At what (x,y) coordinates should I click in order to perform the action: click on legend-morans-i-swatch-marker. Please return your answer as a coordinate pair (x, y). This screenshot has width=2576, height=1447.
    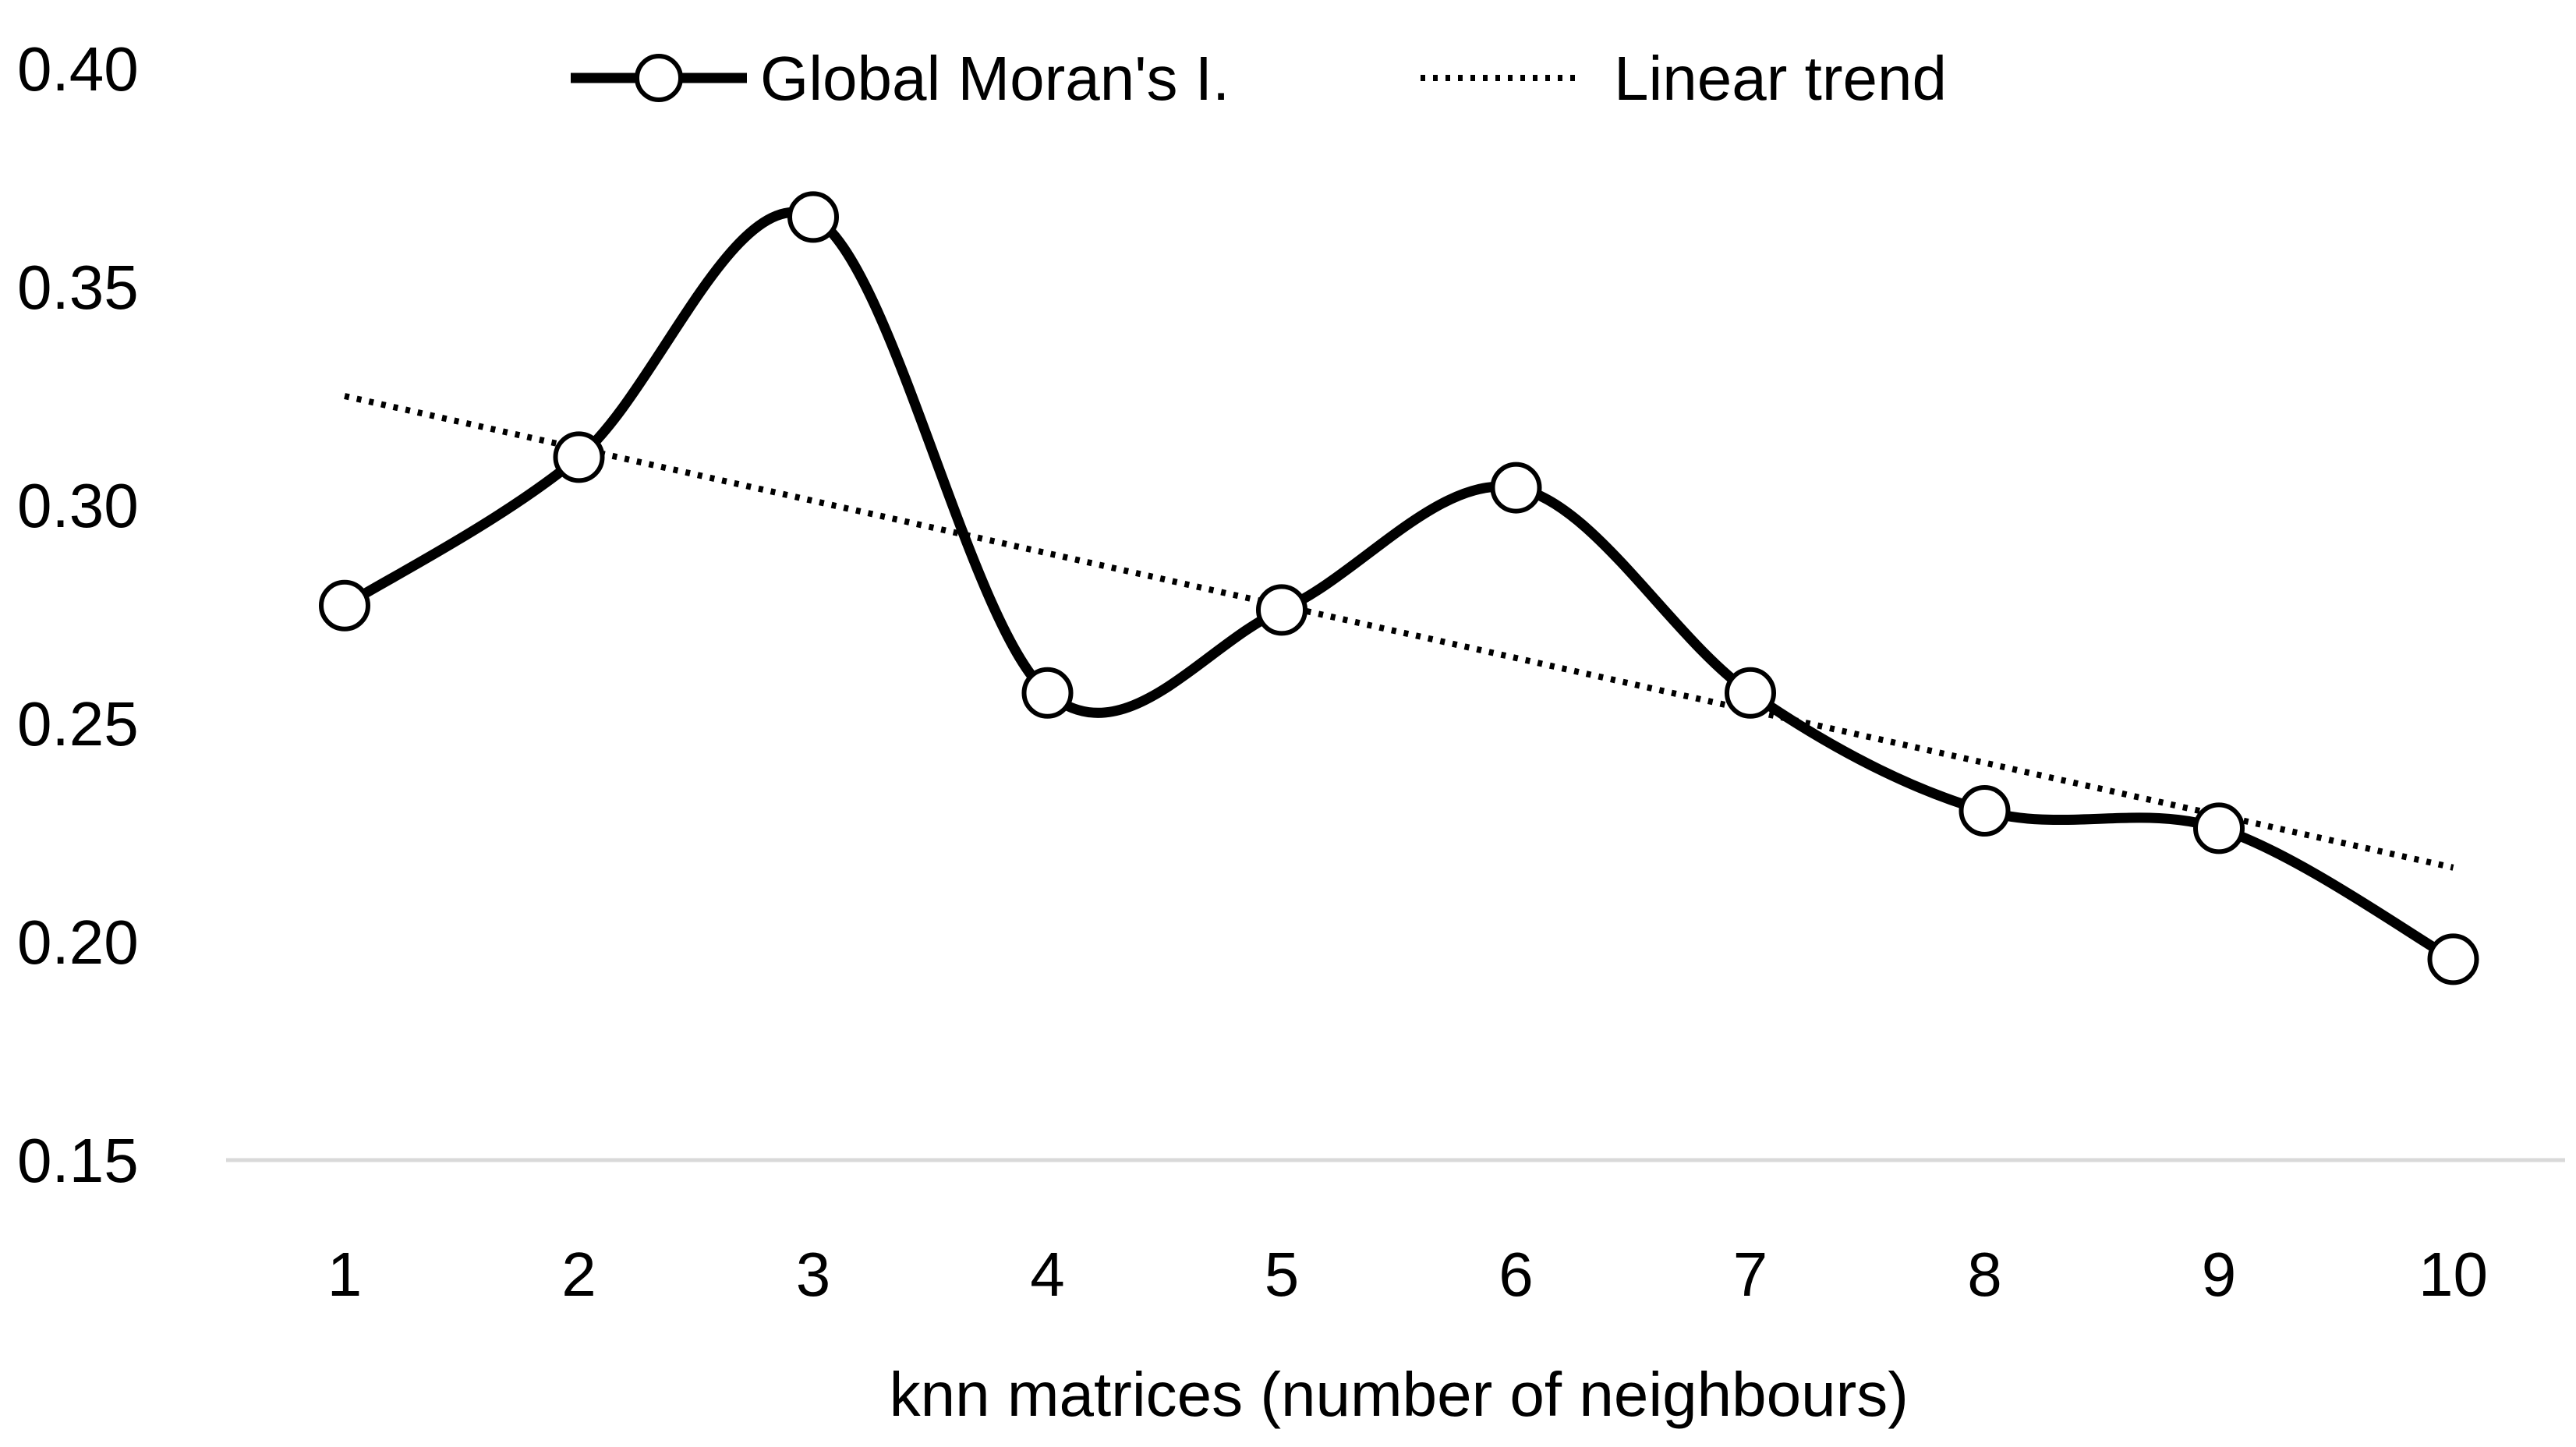
    Looking at the image, I should click on (659, 78).